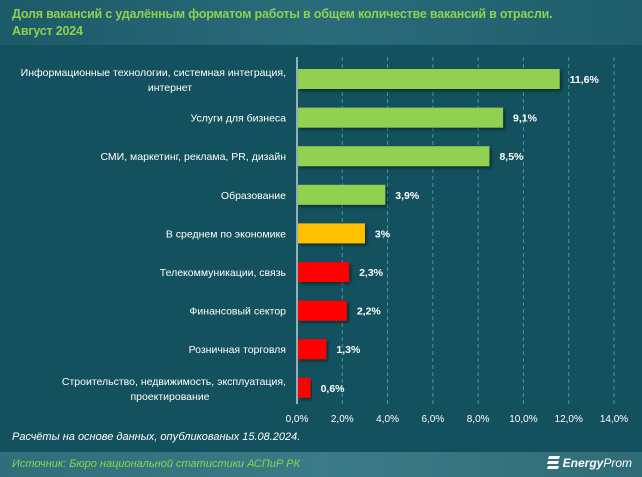 The image size is (642, 477). What do you see at coordinates (553, 462) in the screenshot?
I see `energyprom-logo-icon` at bounding box center [553, 462].